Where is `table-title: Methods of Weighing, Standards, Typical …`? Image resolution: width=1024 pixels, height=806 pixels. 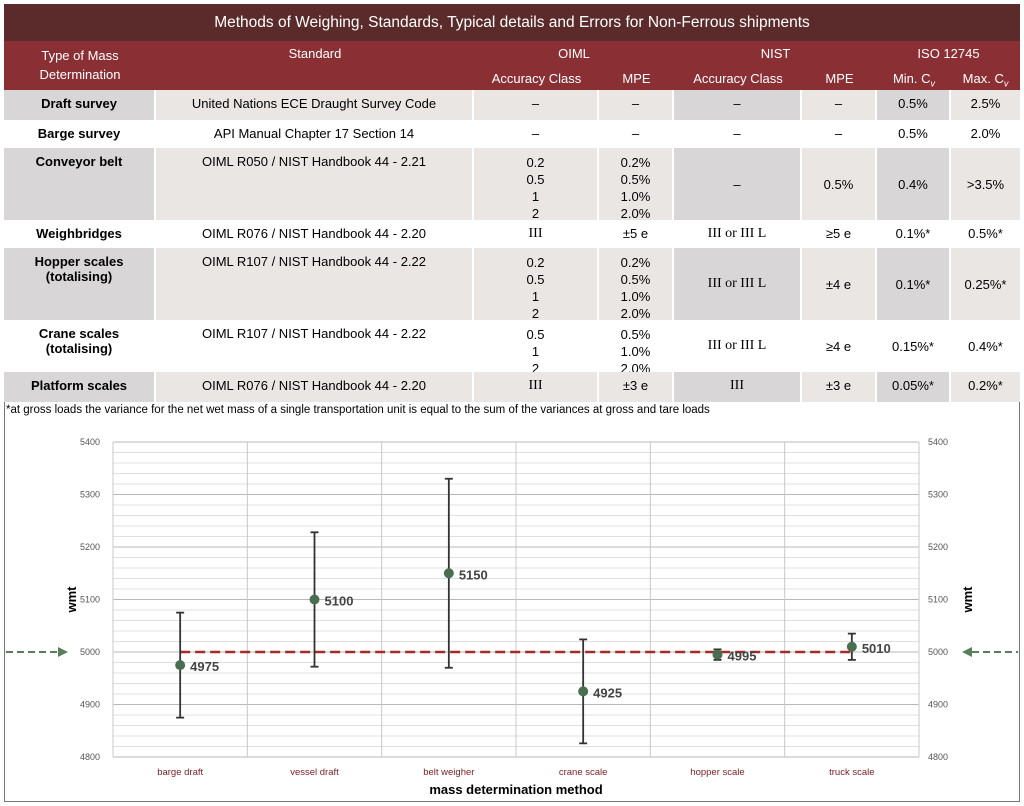 table-title: Methods of Weighing, Standards, Typical … is located at coordinates (512, 22).